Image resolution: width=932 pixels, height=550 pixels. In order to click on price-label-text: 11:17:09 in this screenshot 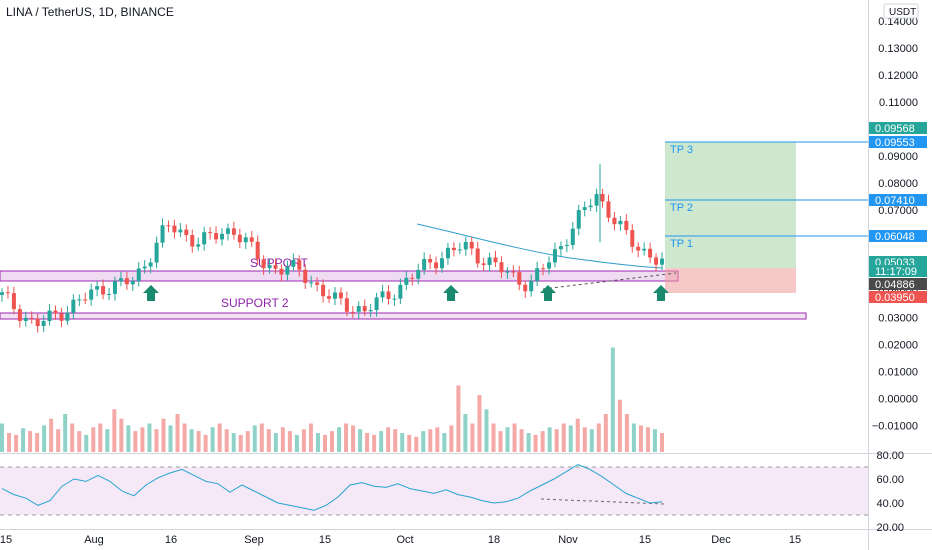, I will do `click(896, 272)`.